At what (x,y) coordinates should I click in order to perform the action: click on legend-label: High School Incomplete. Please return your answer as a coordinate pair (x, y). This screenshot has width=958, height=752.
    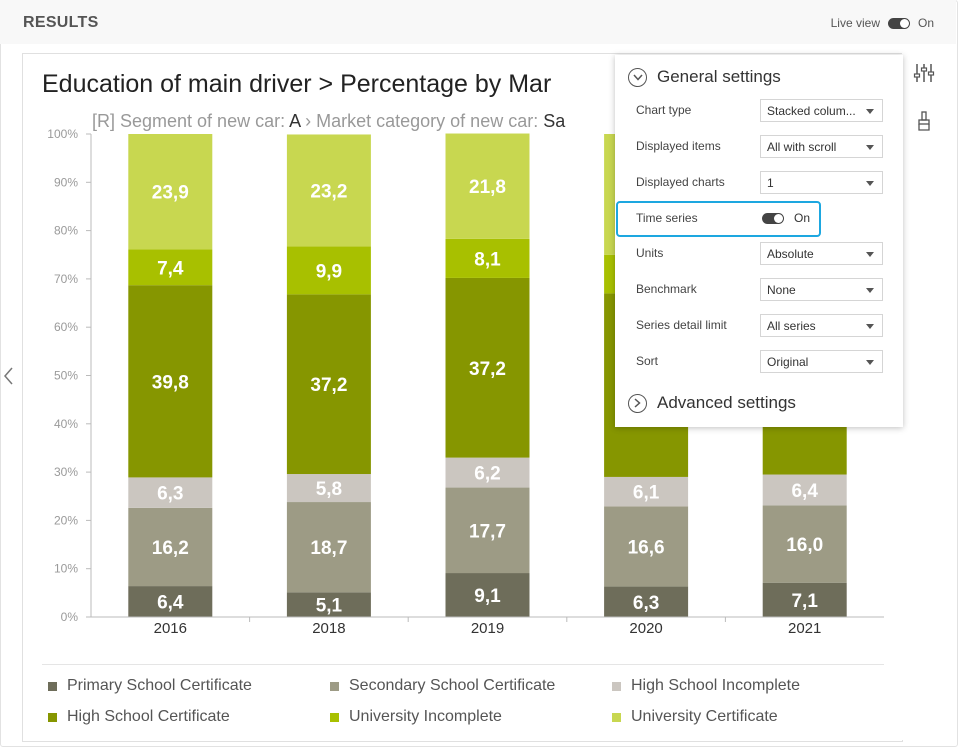
    Looking at the image, I should click on (715, 685).